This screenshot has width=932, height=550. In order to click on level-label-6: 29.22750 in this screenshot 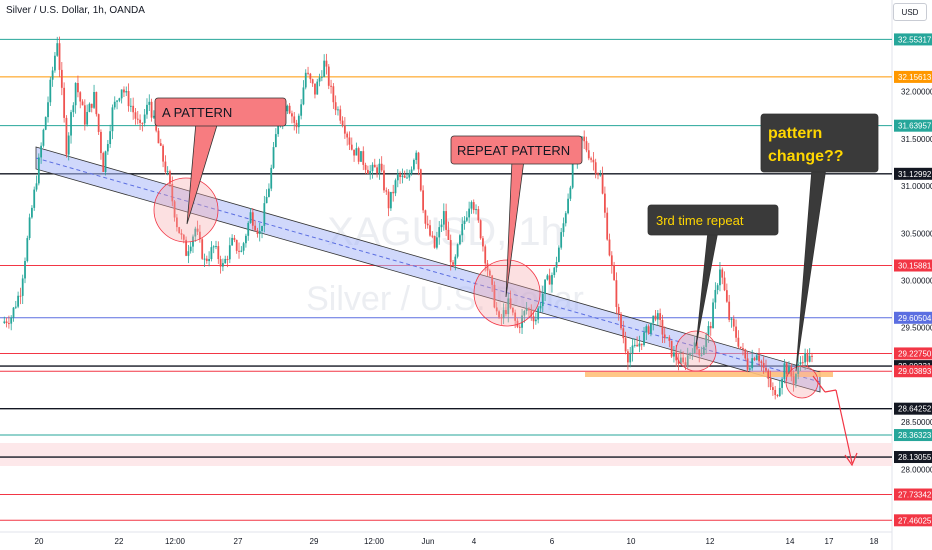, I will do `click(915, 353)`.